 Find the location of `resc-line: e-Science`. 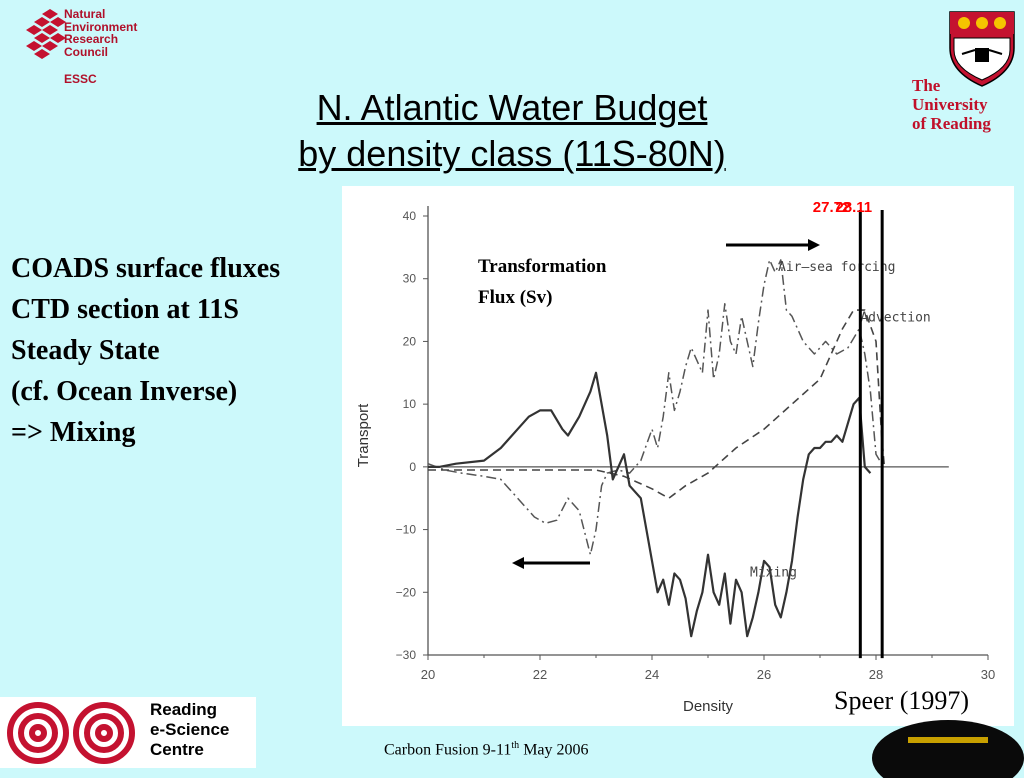

resc-line: e-Science is located at coordinates (189, 730).